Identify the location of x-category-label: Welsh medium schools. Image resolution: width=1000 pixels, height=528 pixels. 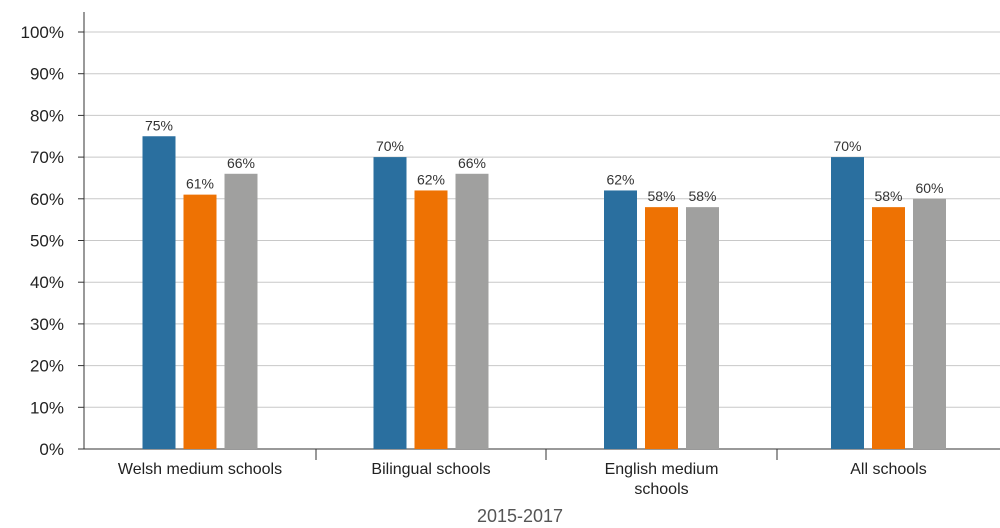
(200, 469).